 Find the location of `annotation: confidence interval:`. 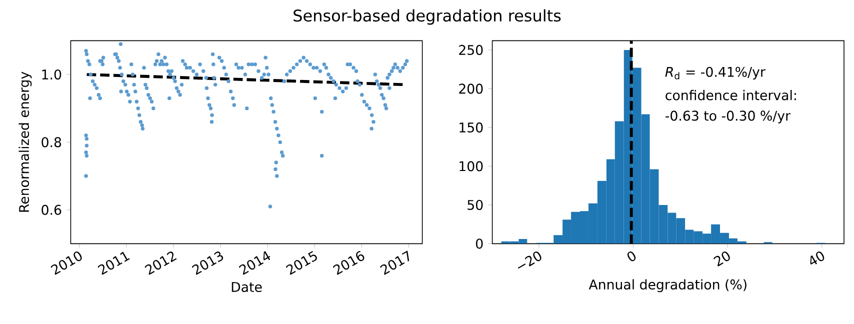

annotation: confidence interval: is located at coordinates (731, 95).